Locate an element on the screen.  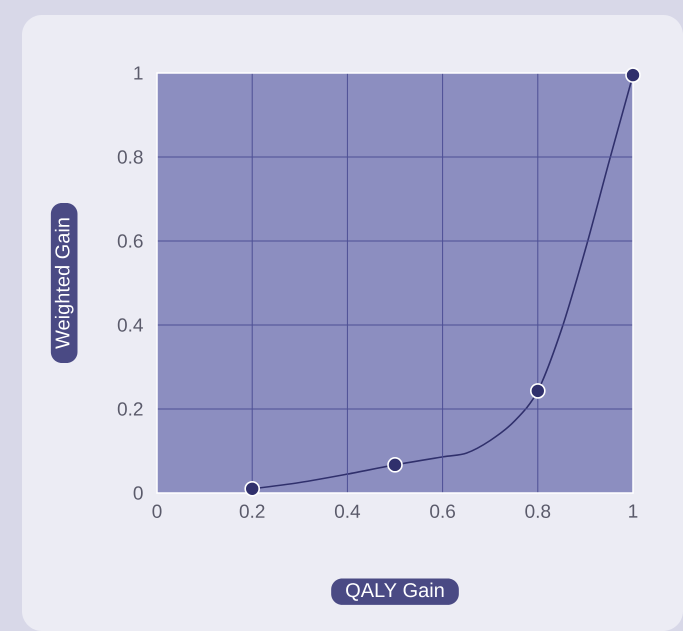
x-axis-title: QALY Gain is located at coordinates (395, 591).